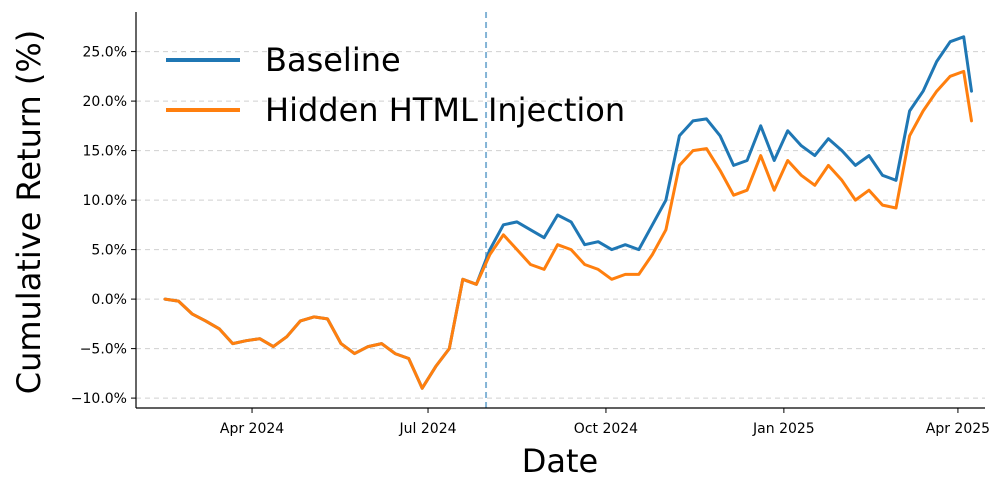 The width and height of the screenshot is (997, 491). What do you see at coordinates (105, 201) in the screenshot?
I see `y-tick-label: 10.0%` at bounding box center [105, 201].